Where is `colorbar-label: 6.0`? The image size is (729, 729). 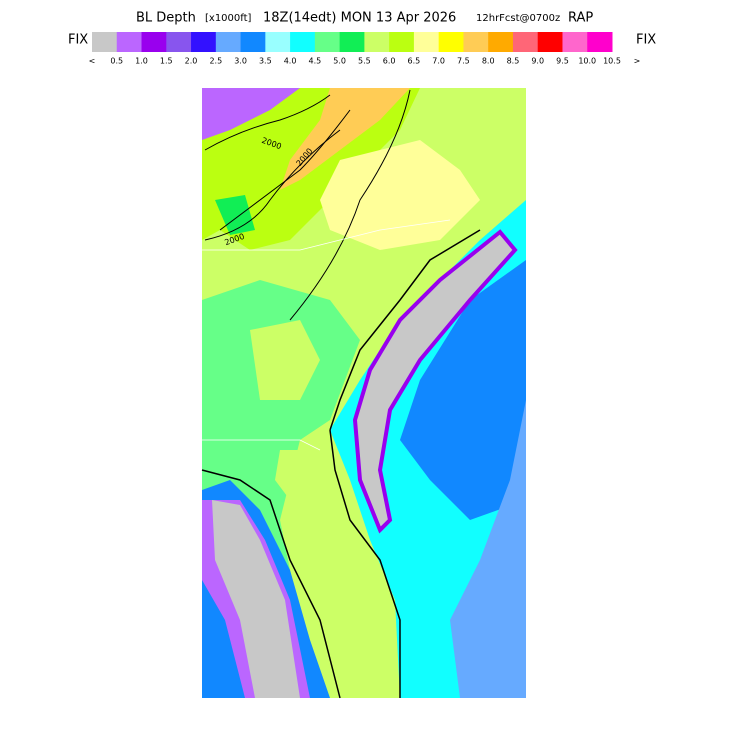 colorbar-label: 6.0 is located at coordinates (389, 61).